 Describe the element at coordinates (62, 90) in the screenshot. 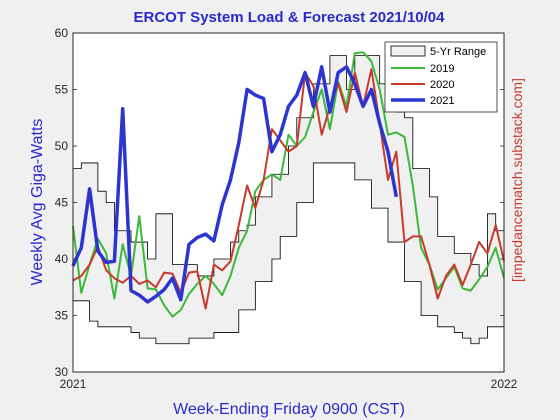

I see `y-tick-label: 55` at that location.